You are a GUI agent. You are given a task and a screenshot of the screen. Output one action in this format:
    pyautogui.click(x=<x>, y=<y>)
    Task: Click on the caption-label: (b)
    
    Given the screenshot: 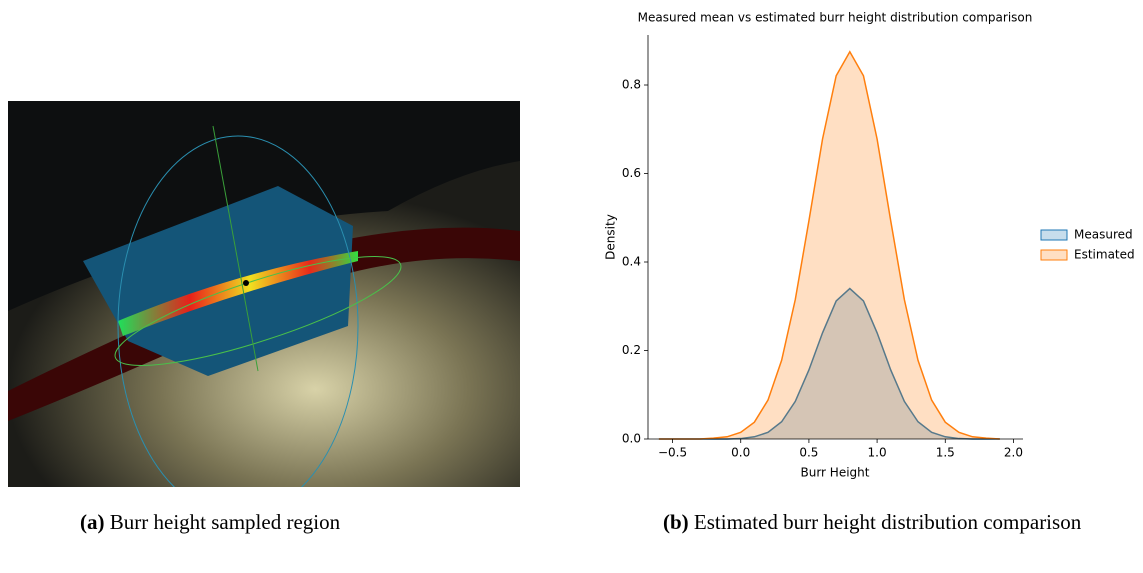 What is the action you would take?
    pyautogui.click(x=676, y=522)
    